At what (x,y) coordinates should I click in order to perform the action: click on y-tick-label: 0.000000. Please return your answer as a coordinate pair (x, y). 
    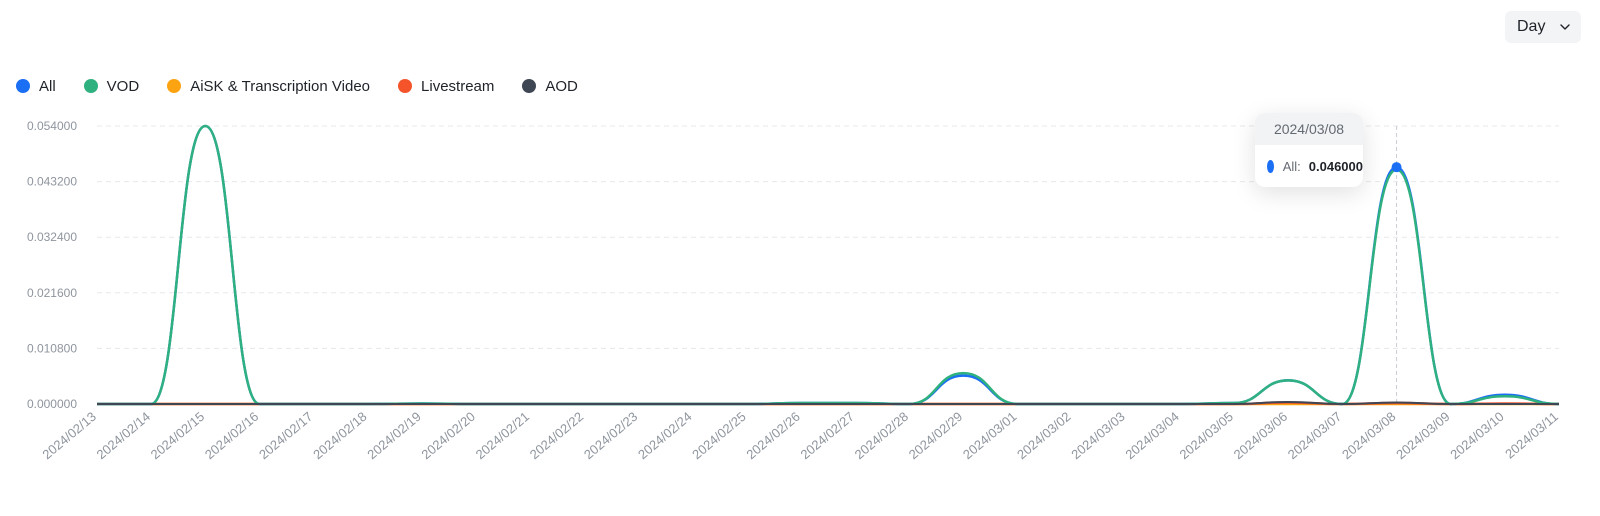
    Looking at the image, I should click on (52, 404).